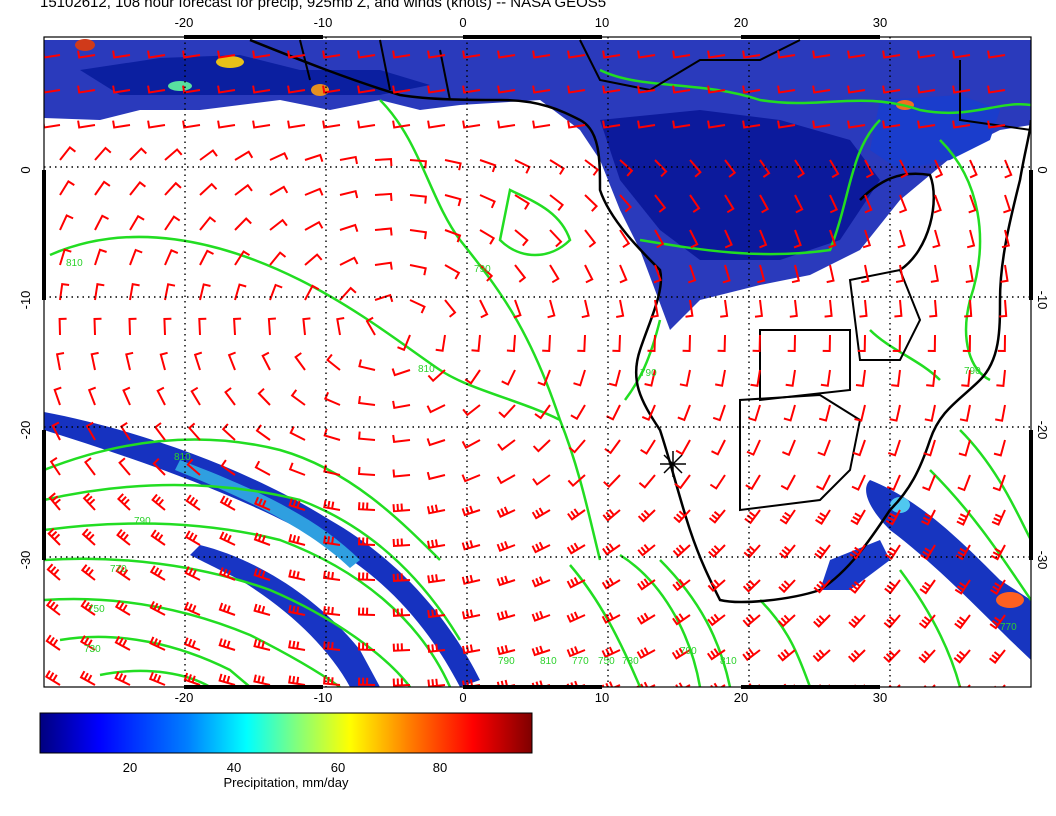 Image resolution: width=1056 pixels, height=816 pixels. Describe the element at coordinates (673, 464) in the screenshot. I see `location-marker` at that location.